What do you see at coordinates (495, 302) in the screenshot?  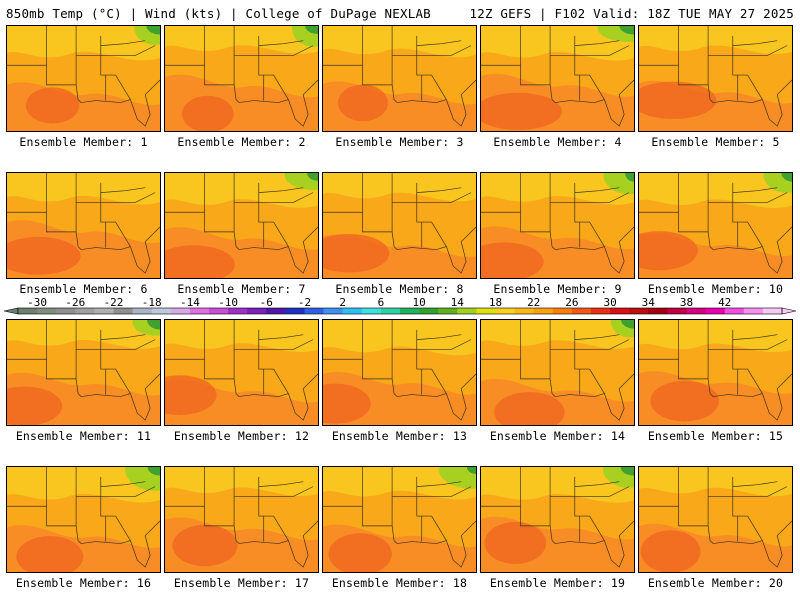 I see `colorbar-tick-label: 18` at bounding box center [495, 302].